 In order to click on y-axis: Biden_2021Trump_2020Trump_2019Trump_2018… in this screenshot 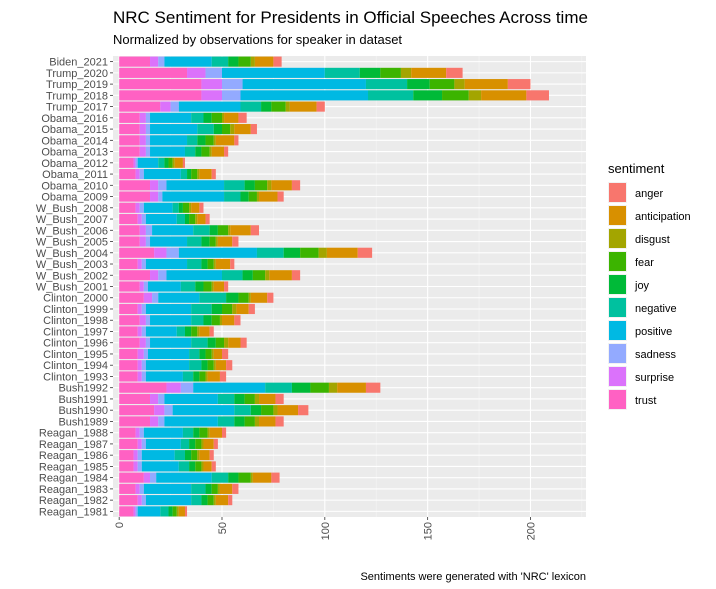, I will do `click(74, 287)`.